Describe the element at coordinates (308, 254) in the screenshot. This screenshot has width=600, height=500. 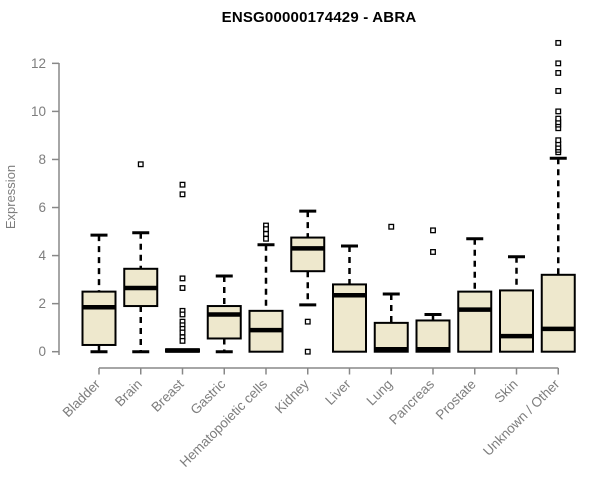
I see `box-kidney` at that location.